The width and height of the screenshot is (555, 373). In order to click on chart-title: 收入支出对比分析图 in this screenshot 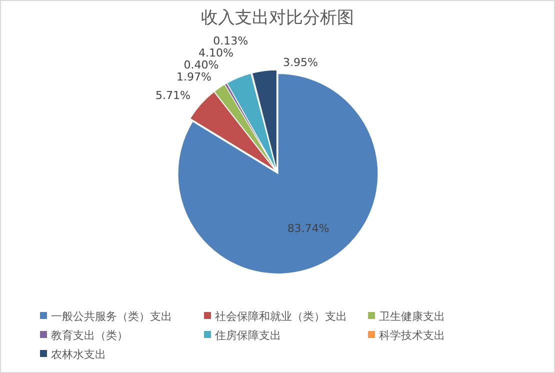, I will do `click(277, 18)`.